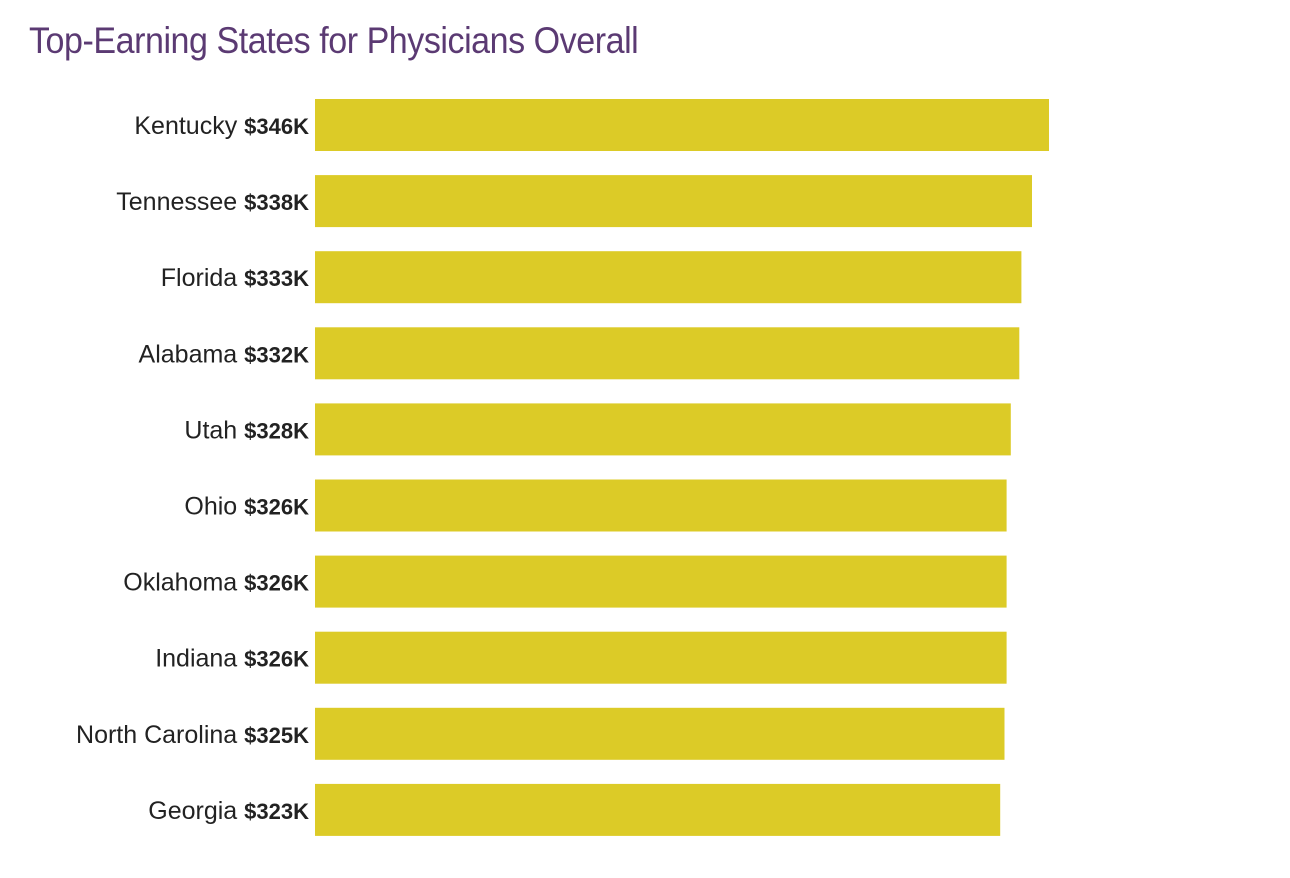 The height and width of the screenshot is (878, 1290). What do you see at coordinates (276, 430) in the screenshot?
I see `value-label: $328K` at bounding box center [276, 430].